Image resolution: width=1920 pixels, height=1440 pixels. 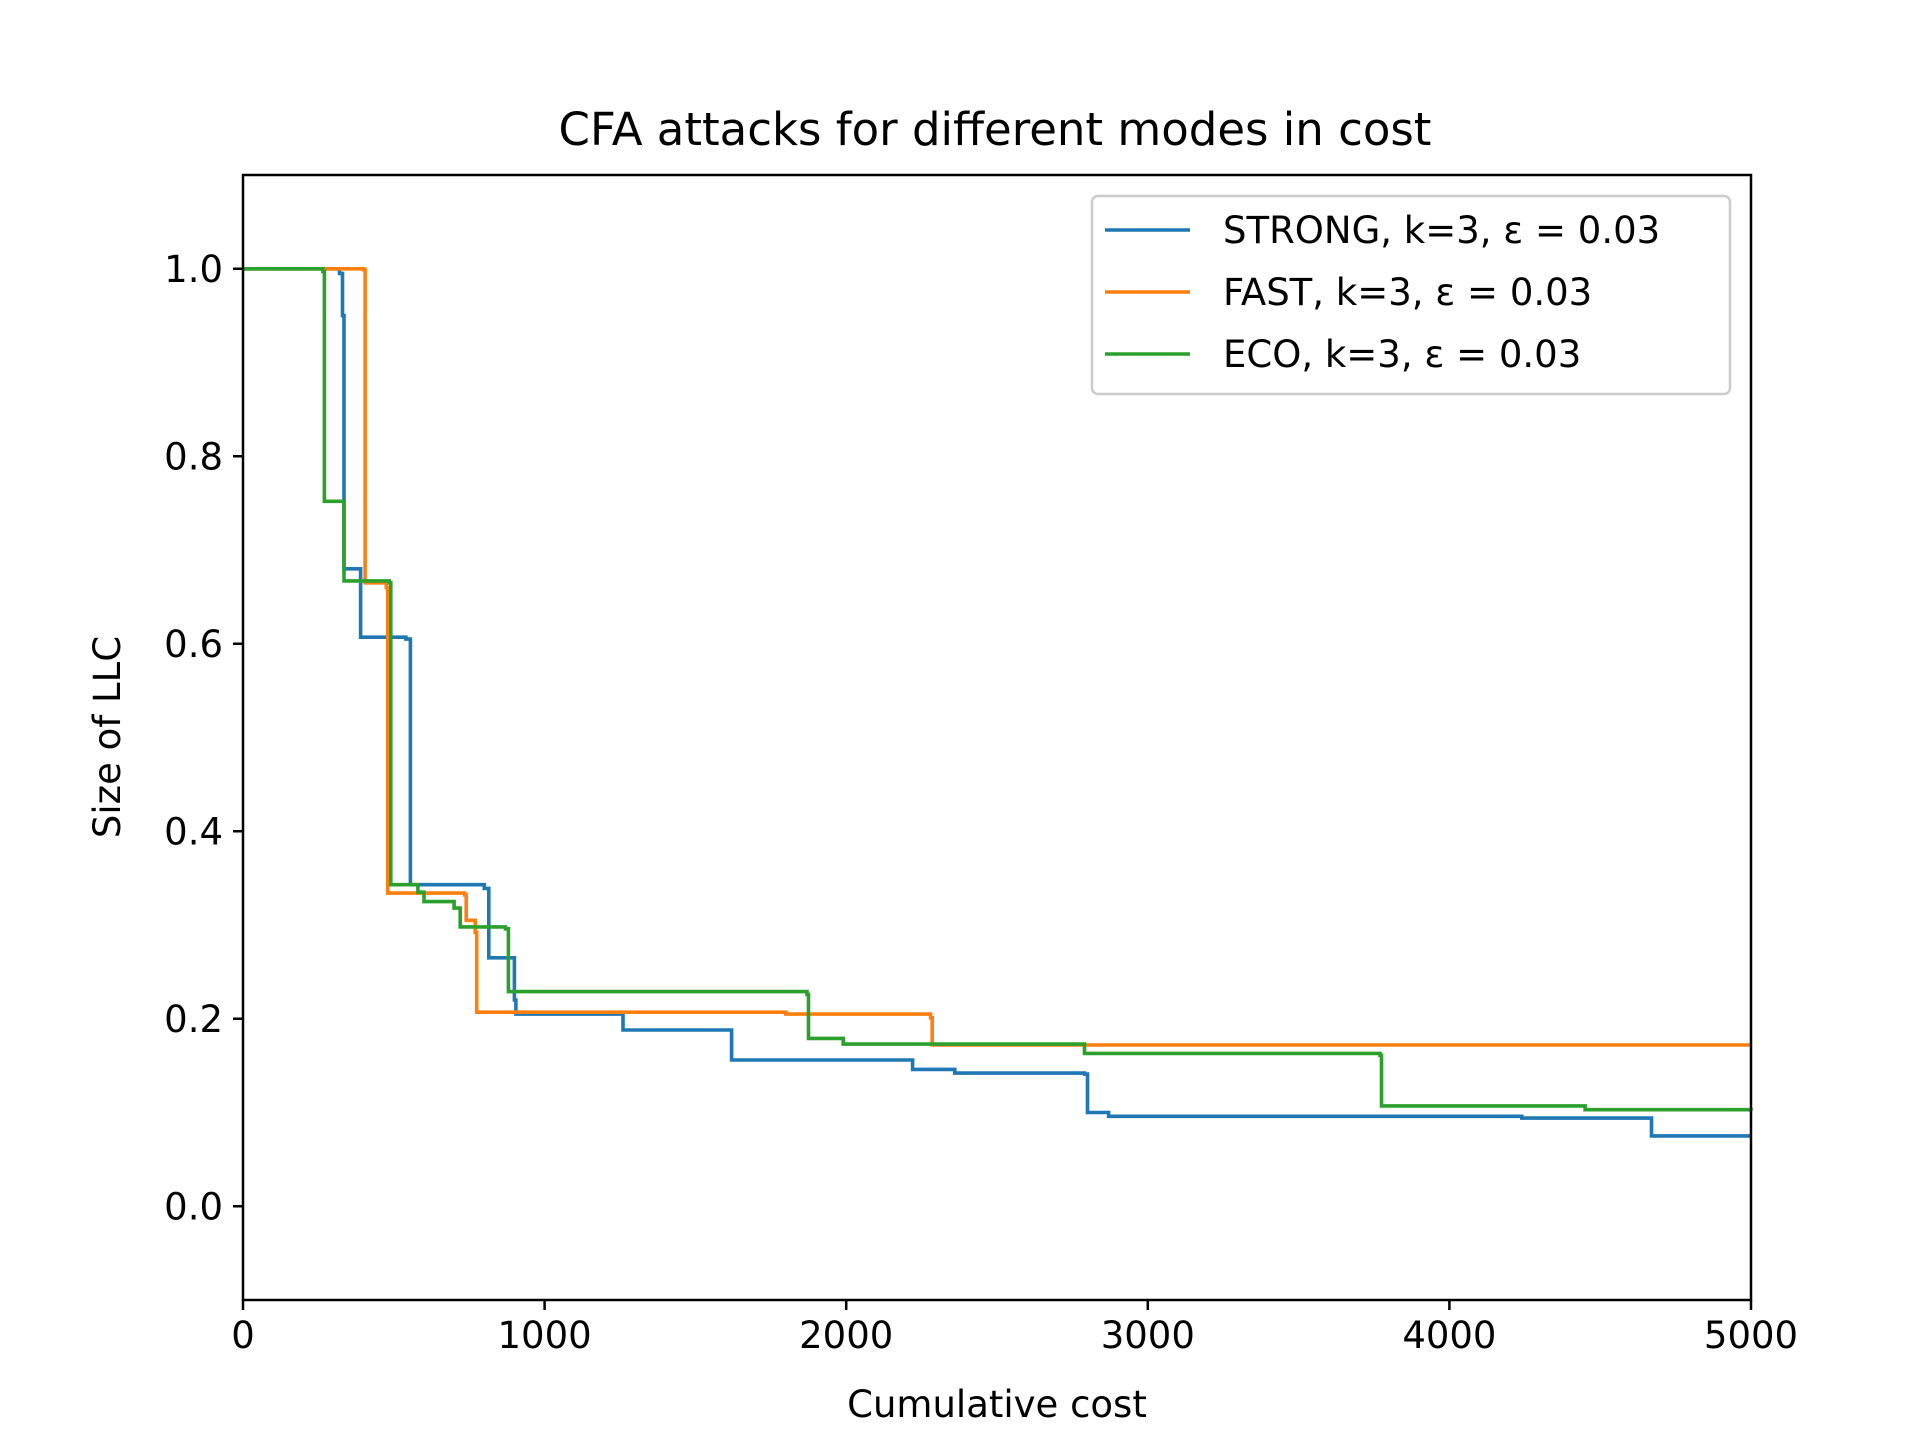 What do you see at coordinates (997, 1404) in the screenshot?
I see `x-axis-title: Cumulative cost` at bounding box center [997, 1404].